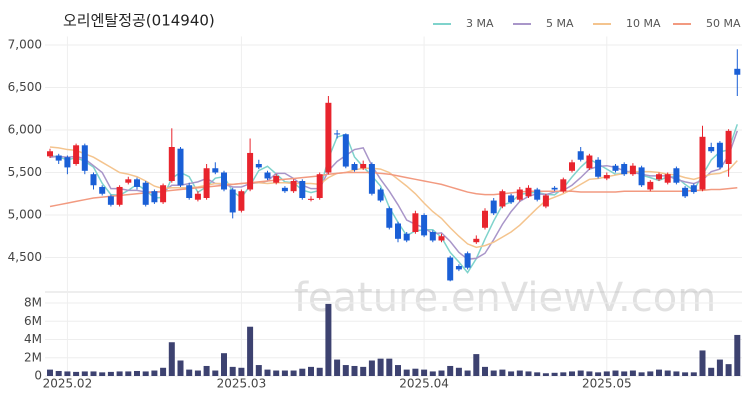 The image size is (750, 400). I want to click on y-tick-label: 6,500, so click(25, 87).